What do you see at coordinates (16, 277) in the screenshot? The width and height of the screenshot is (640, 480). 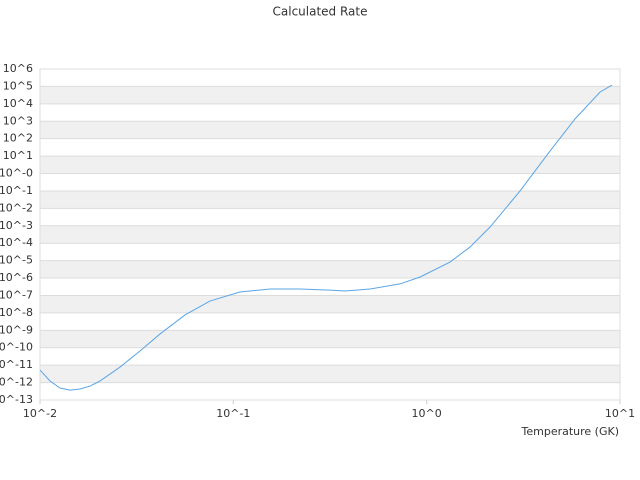 I see `y-tick-label: 10^-6` at bounding box center [16, 277].